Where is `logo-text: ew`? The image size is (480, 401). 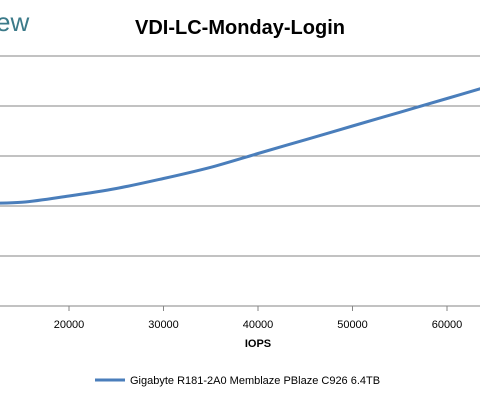
logo-text: ew is located at coordinates (14, 22).